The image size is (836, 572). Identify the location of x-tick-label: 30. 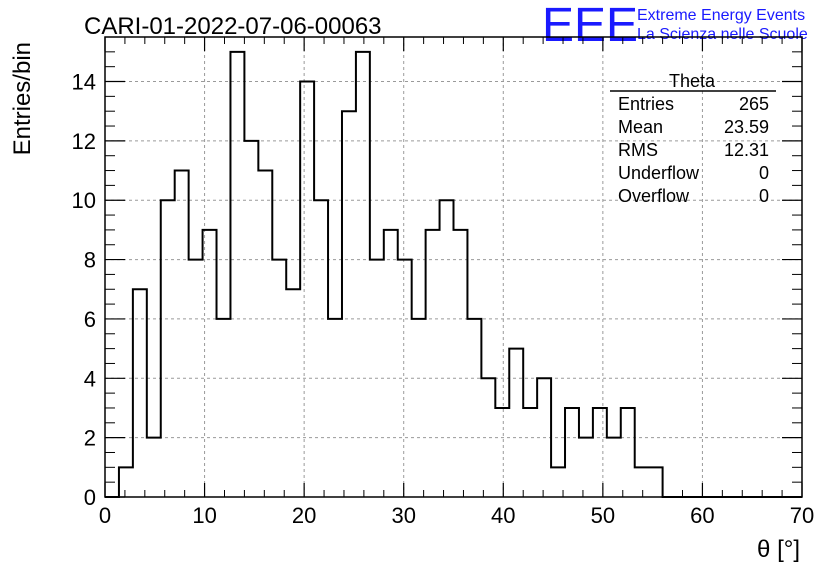
(403, 515).